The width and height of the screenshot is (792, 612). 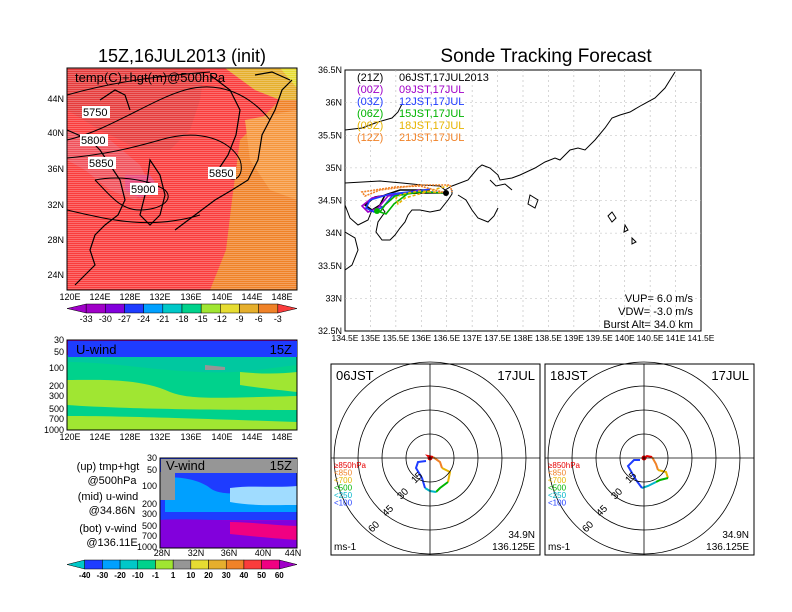 I want to click on contour-labels: 5750 5800 5850 5900 5850, so click(x=158, y=151).